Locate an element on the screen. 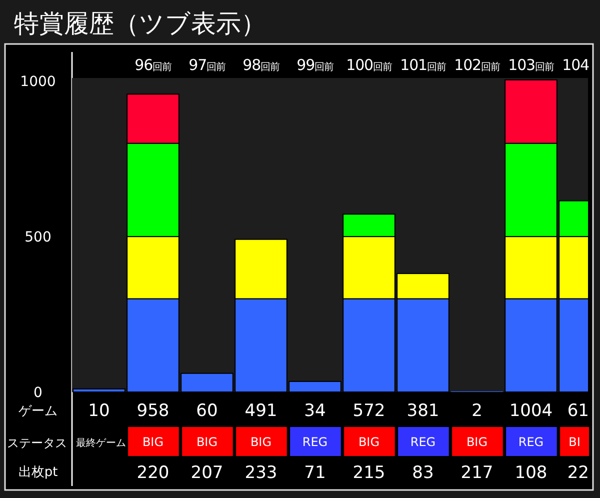  text: 最終ゲーム is located at coordinates (101, 443).